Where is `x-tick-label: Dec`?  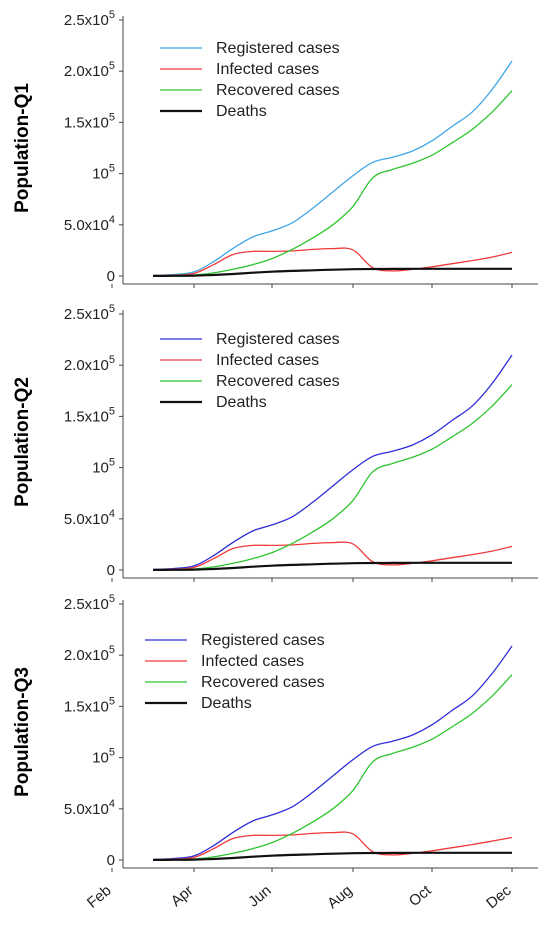 x-tick-label: Dec is located at coordinates (499, 897).